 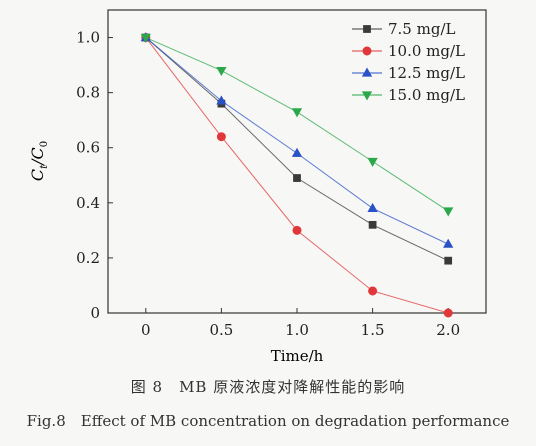 What do you see at coordinates (37, 157) in the screenshot?
I see `y-axis-label-slash: /C` at bounding box center [37, 157].